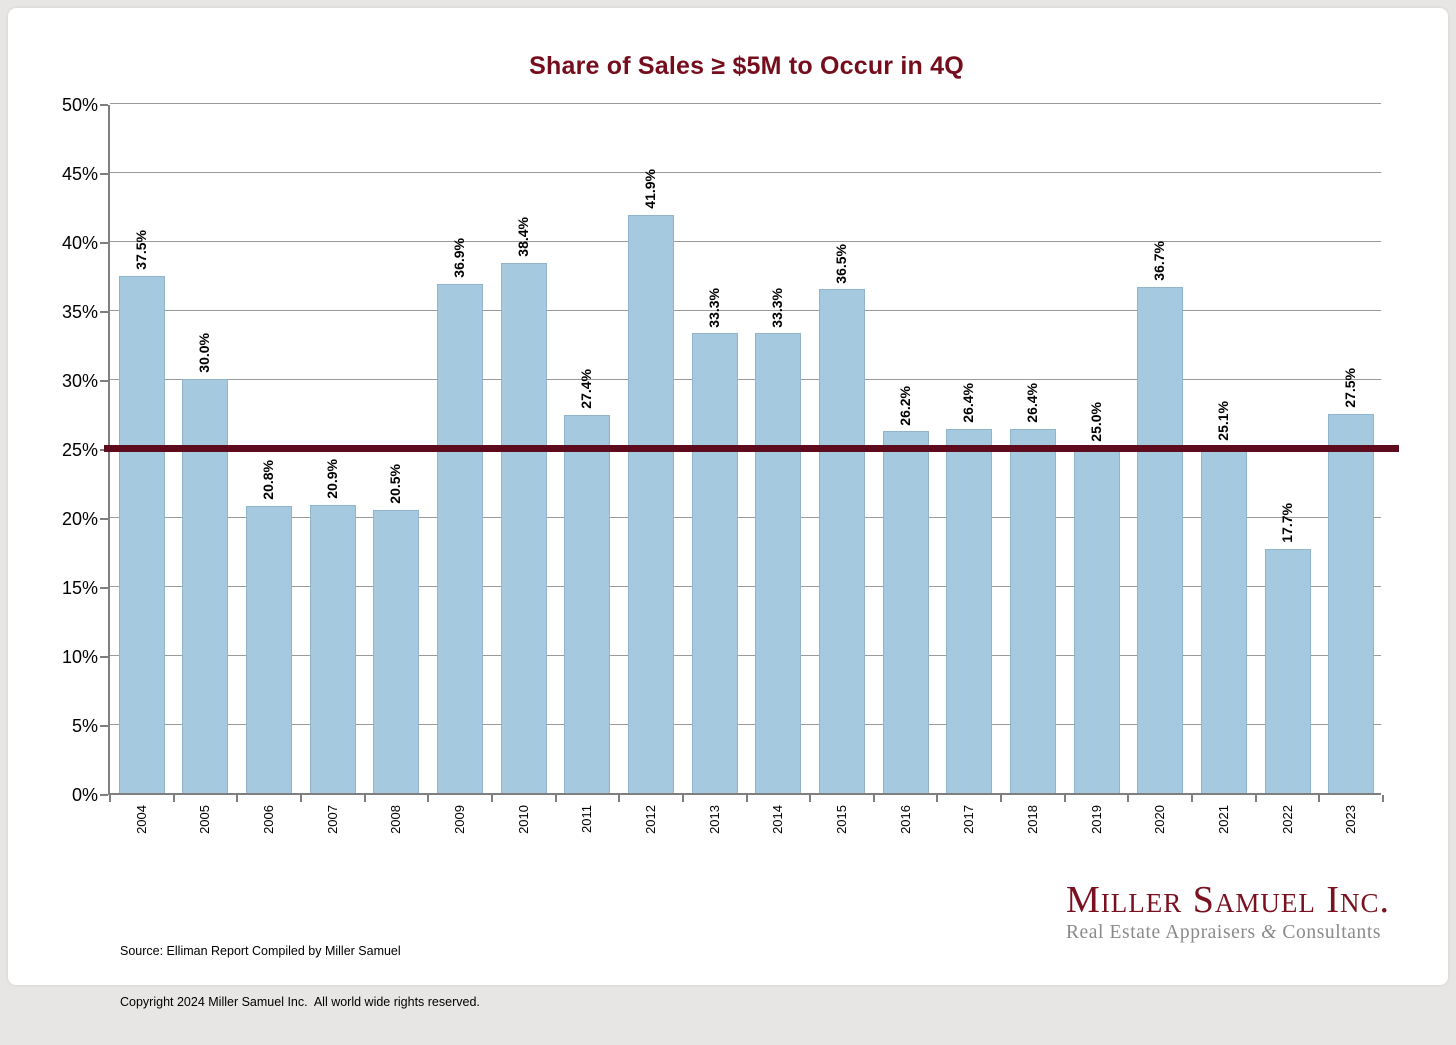 The height and width of the screenshot is (1045, 1456). I want to click on x-axis-label: 2013, so click(714, 819).